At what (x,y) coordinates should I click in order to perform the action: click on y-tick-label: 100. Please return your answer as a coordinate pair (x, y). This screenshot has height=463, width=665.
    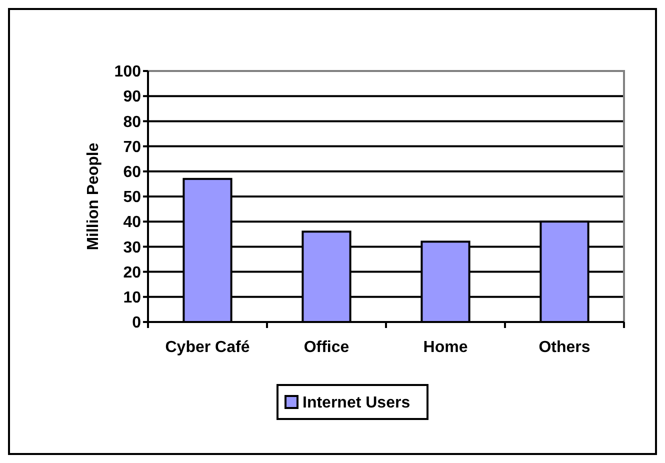
    Looking at the image, I should click on (128, 72).